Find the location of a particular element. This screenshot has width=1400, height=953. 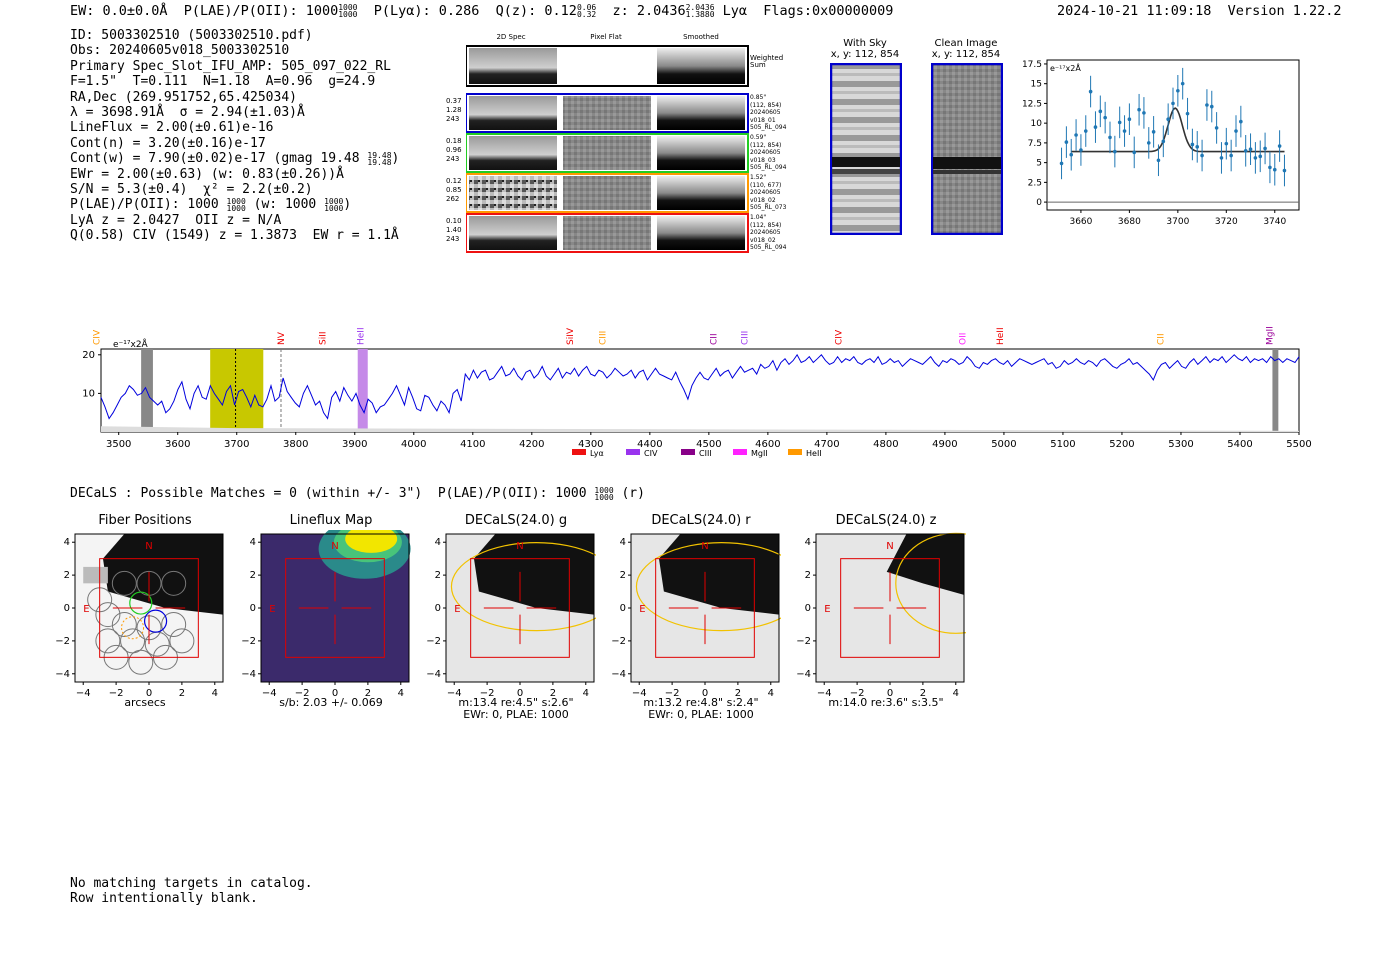

spectrum-unit-label: e⁻¹⁷x2Å is located at coordinates (131, 344).